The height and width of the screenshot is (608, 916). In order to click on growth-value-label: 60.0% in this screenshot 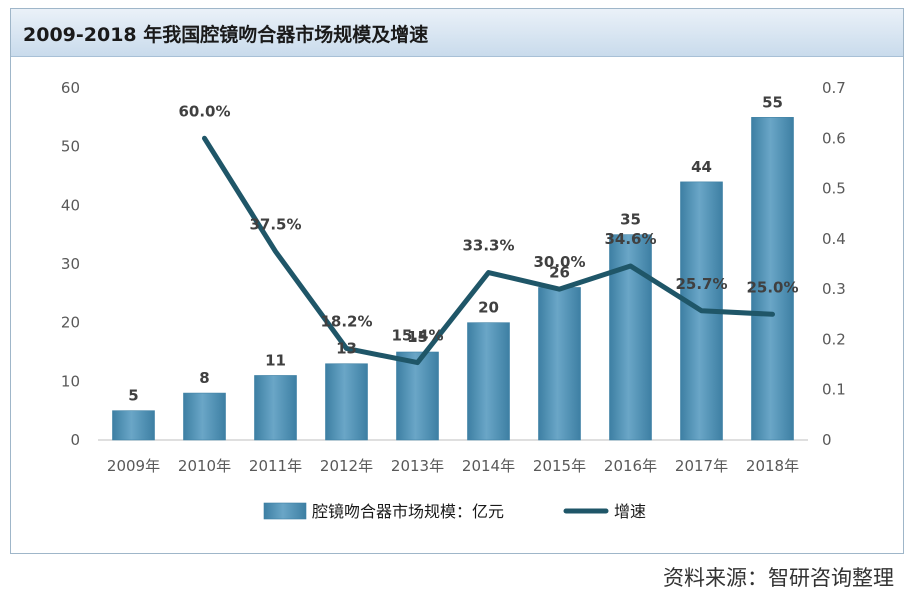, I will do `click(204, 111)`.